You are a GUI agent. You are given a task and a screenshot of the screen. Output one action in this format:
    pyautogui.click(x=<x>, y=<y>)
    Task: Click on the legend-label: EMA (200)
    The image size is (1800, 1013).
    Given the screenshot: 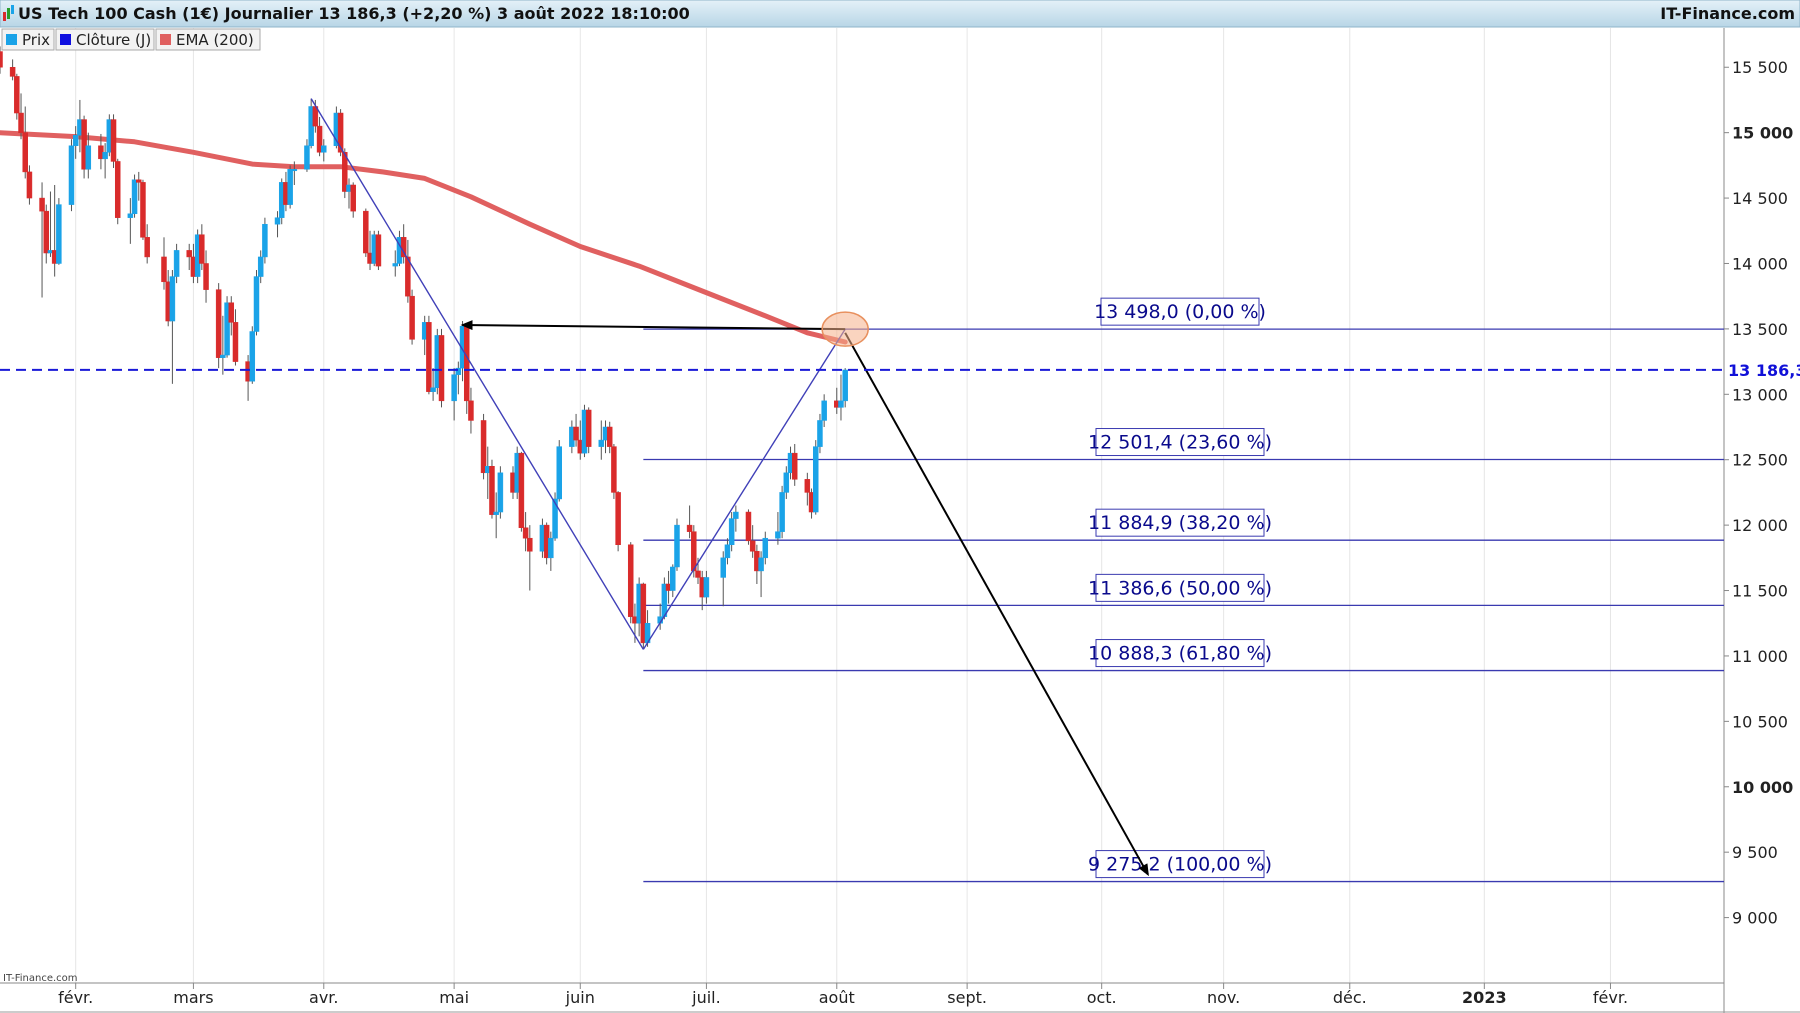 What is the action you would take?
    pyautogui.click(x=215, y=40)
    